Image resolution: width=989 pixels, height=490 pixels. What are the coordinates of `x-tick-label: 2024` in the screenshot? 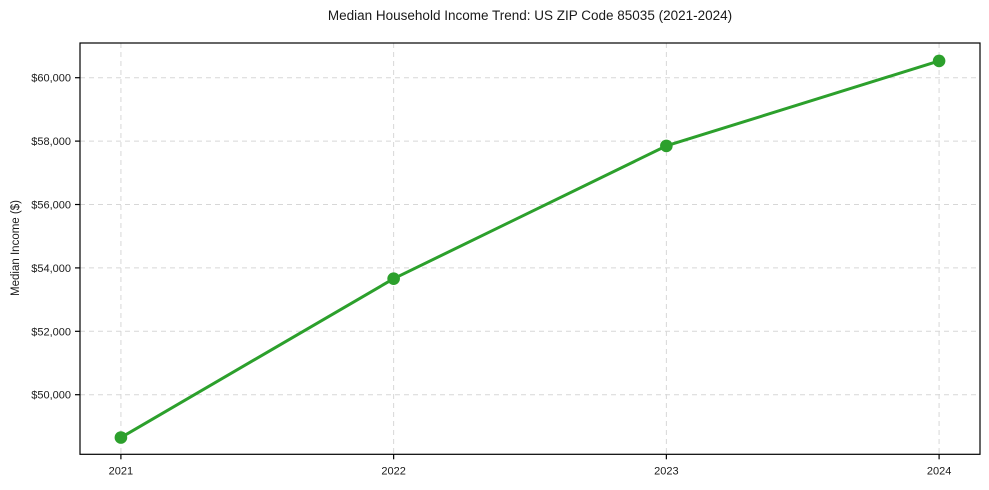 It's located at (939, 471).